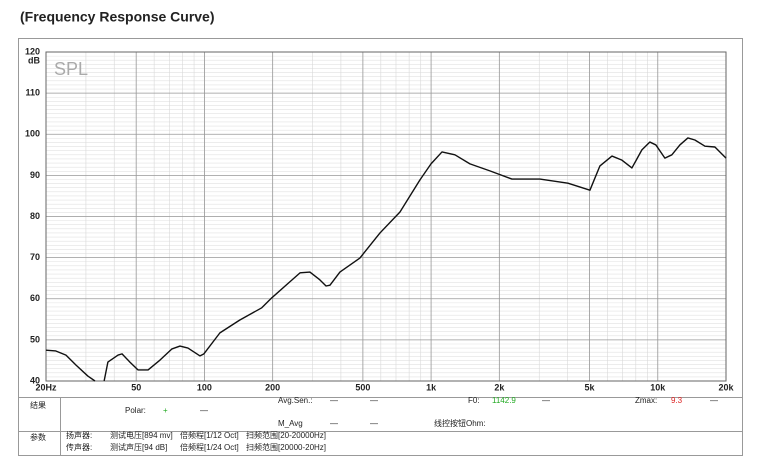  Describe the element at coordinates (141, 435) in the screenshot. I see `speaker-cell: 测试电压[894 mv]` at that location.